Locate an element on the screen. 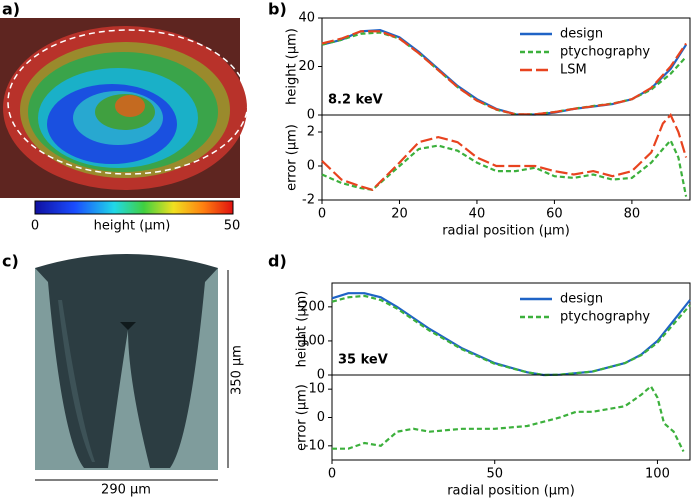 The image size is (692, 498). y-tick-label: 20 is located at coordinates (306, 66).